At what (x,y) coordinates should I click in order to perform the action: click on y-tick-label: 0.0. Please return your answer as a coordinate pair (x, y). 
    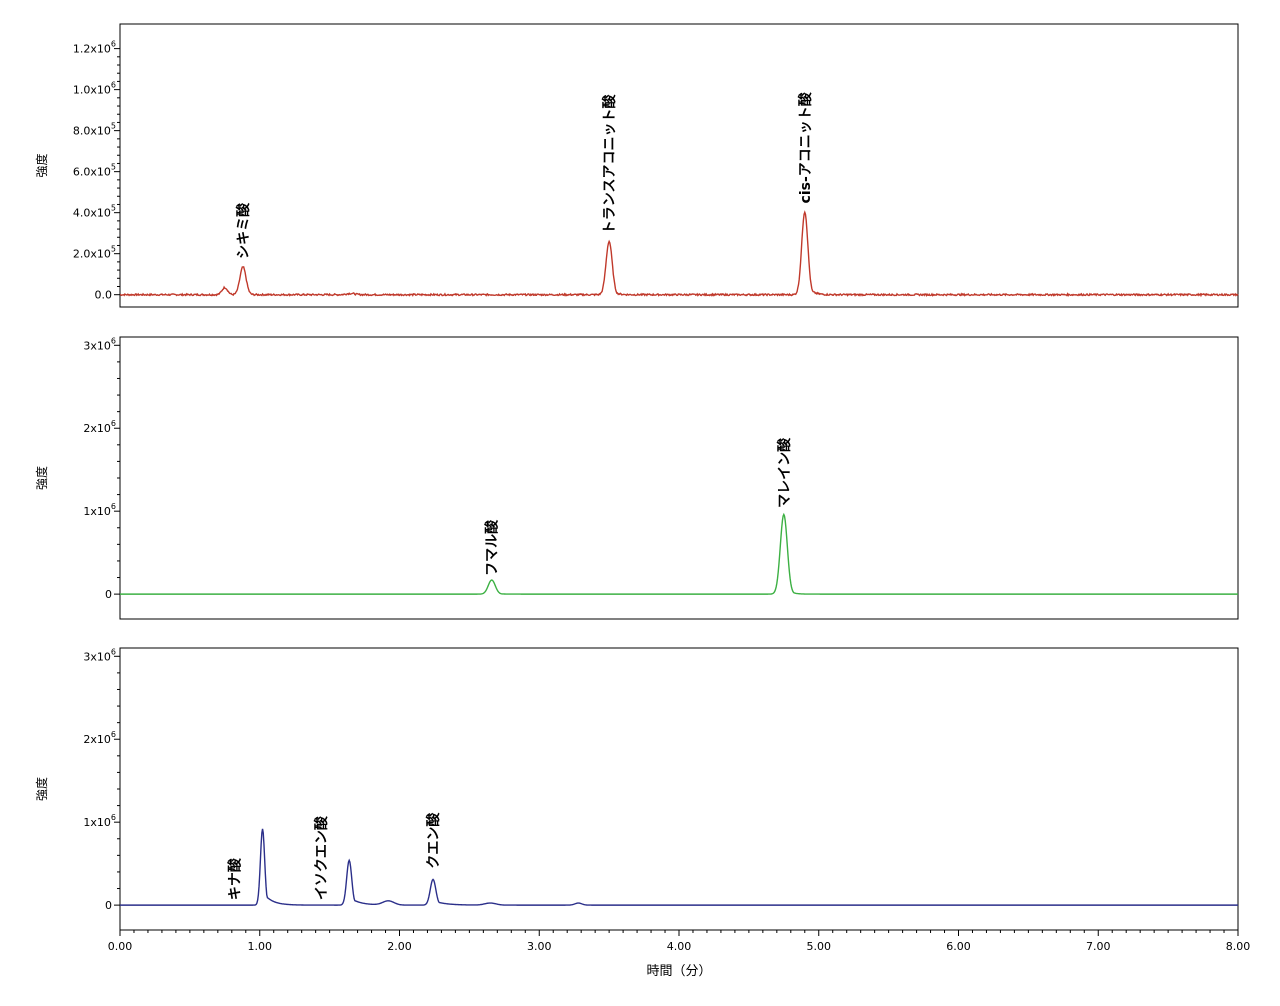
    Looking at the image, I should click on (104, 295).